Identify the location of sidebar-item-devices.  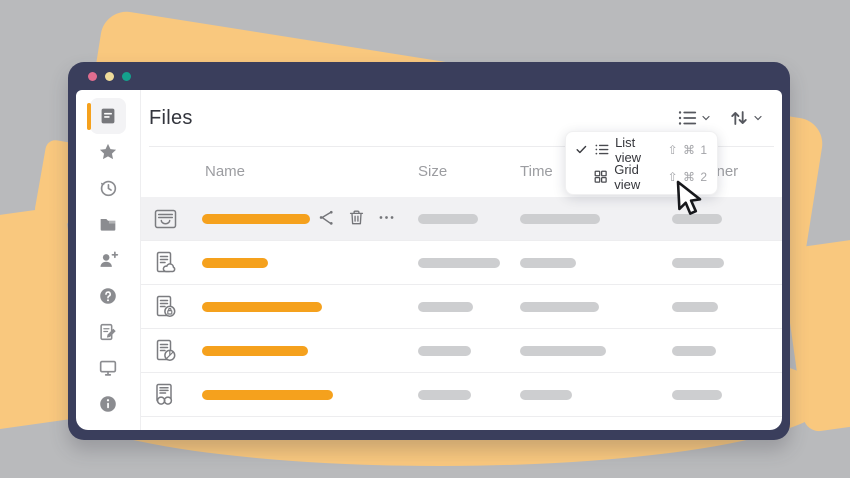
(108, 368).